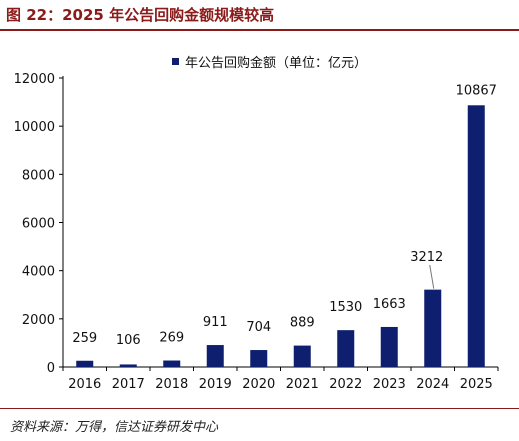 The width and height of the screenshot is (519, 441). I want to click on y-axis: 0 2000 4000 6000 8000 10000 12000, so click(39, 224).